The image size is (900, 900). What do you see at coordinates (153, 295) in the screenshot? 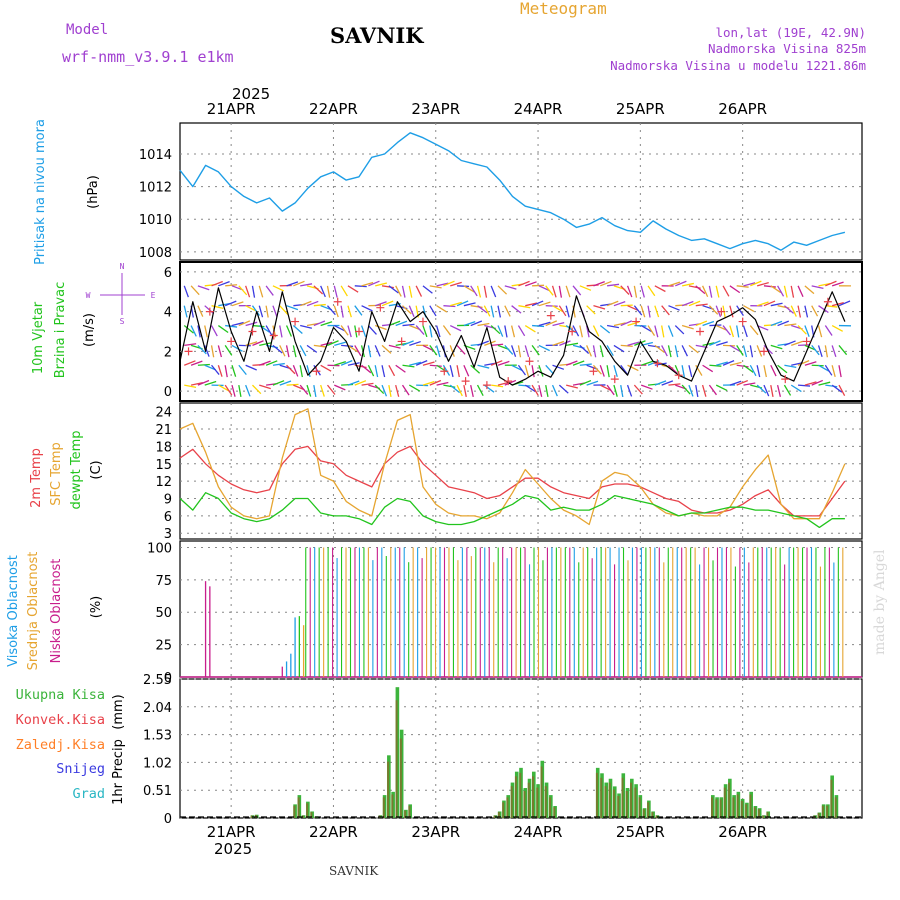
I see `compass-e: E` at bounding box center [153, 295].